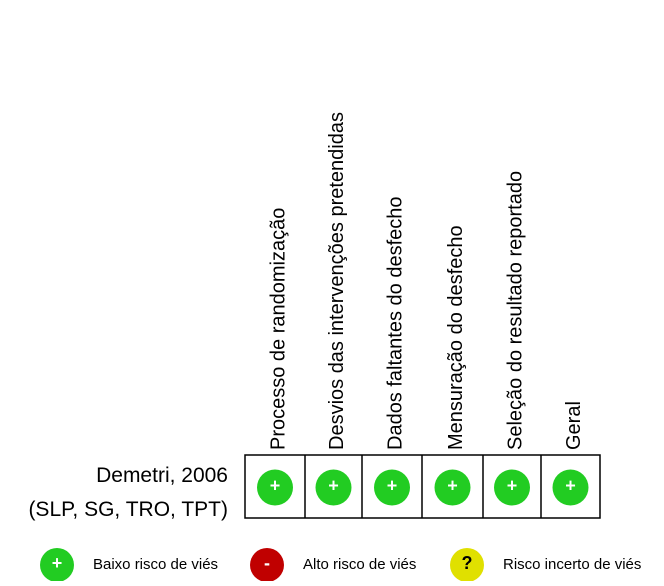 This screenshot has height=586, width=664. Describe the element at coordinates (128, 509) in the screenshot. I see `study-detail: (SLP, SG, TRO, TPT)` at that location.